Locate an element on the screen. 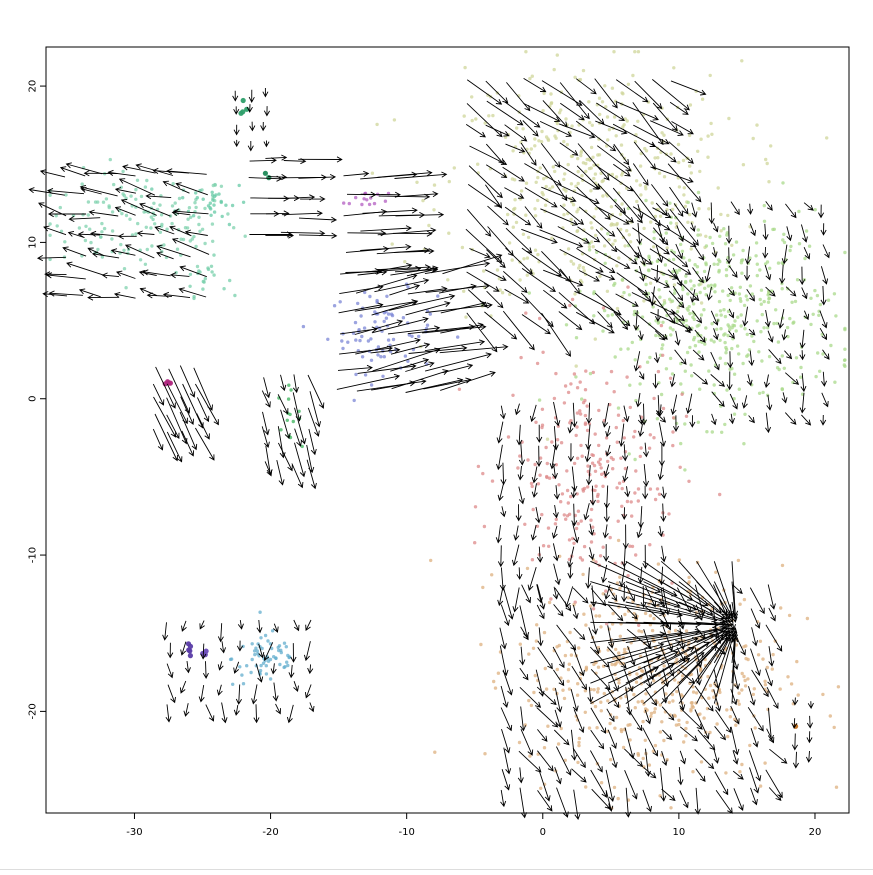 The height and width of the screenshot is (875, 873). y-tick-label: 20 is located at coordinates (33, 86).